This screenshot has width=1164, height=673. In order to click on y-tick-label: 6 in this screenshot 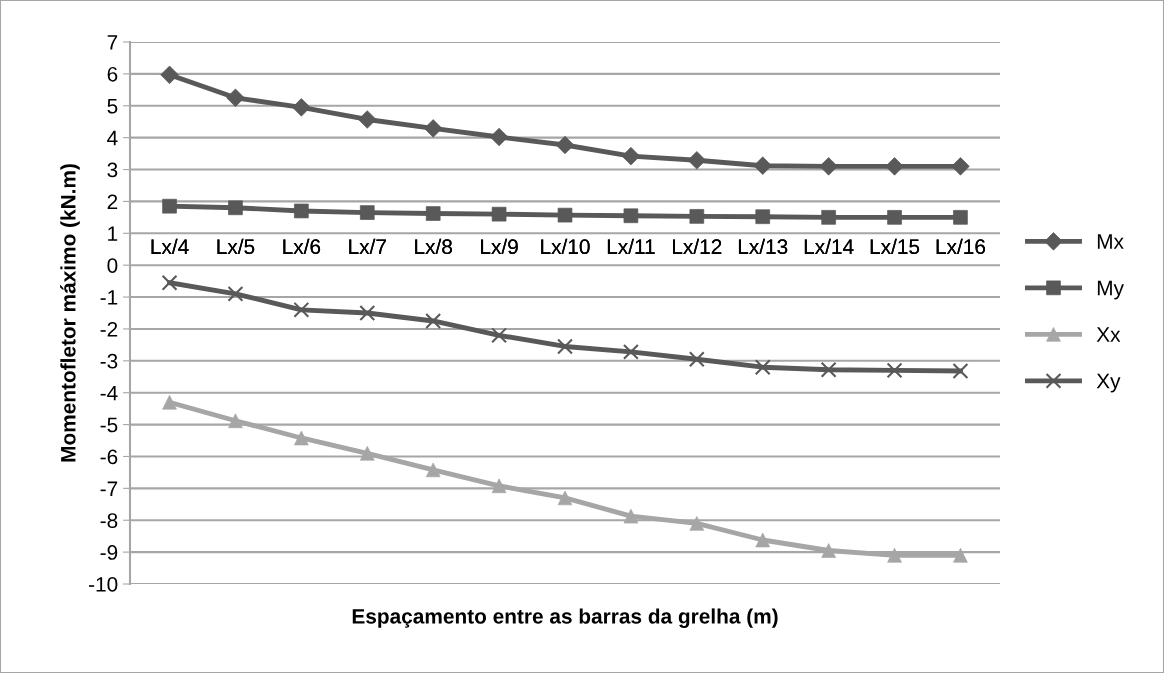, I will do `click(112, 74)`.